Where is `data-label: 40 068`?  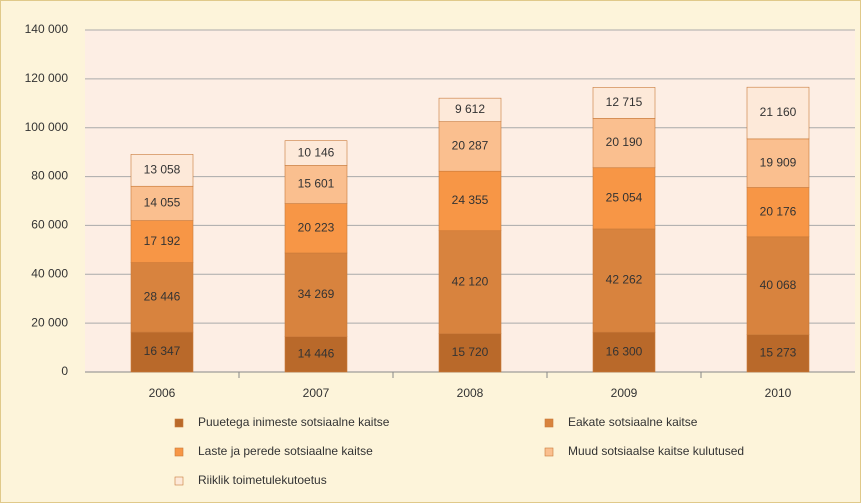
data-label: 40 068 is located at coordinates (778, 285).